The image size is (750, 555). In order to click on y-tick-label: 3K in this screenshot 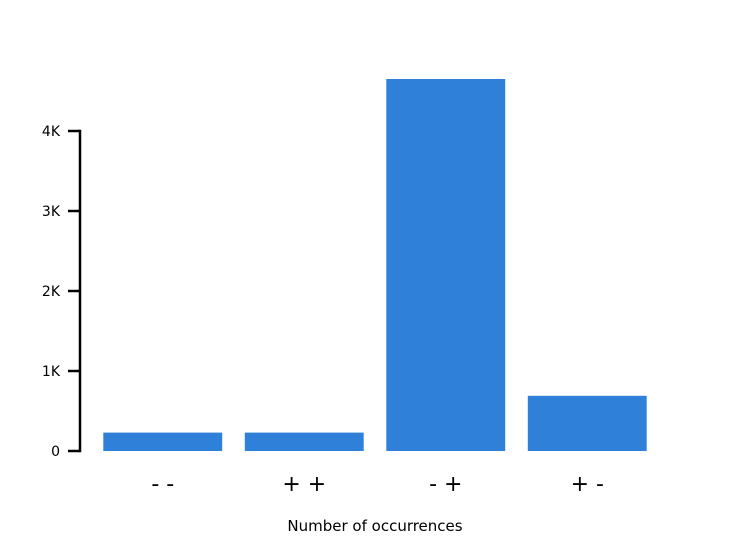, I will do `click(51, 212)`.